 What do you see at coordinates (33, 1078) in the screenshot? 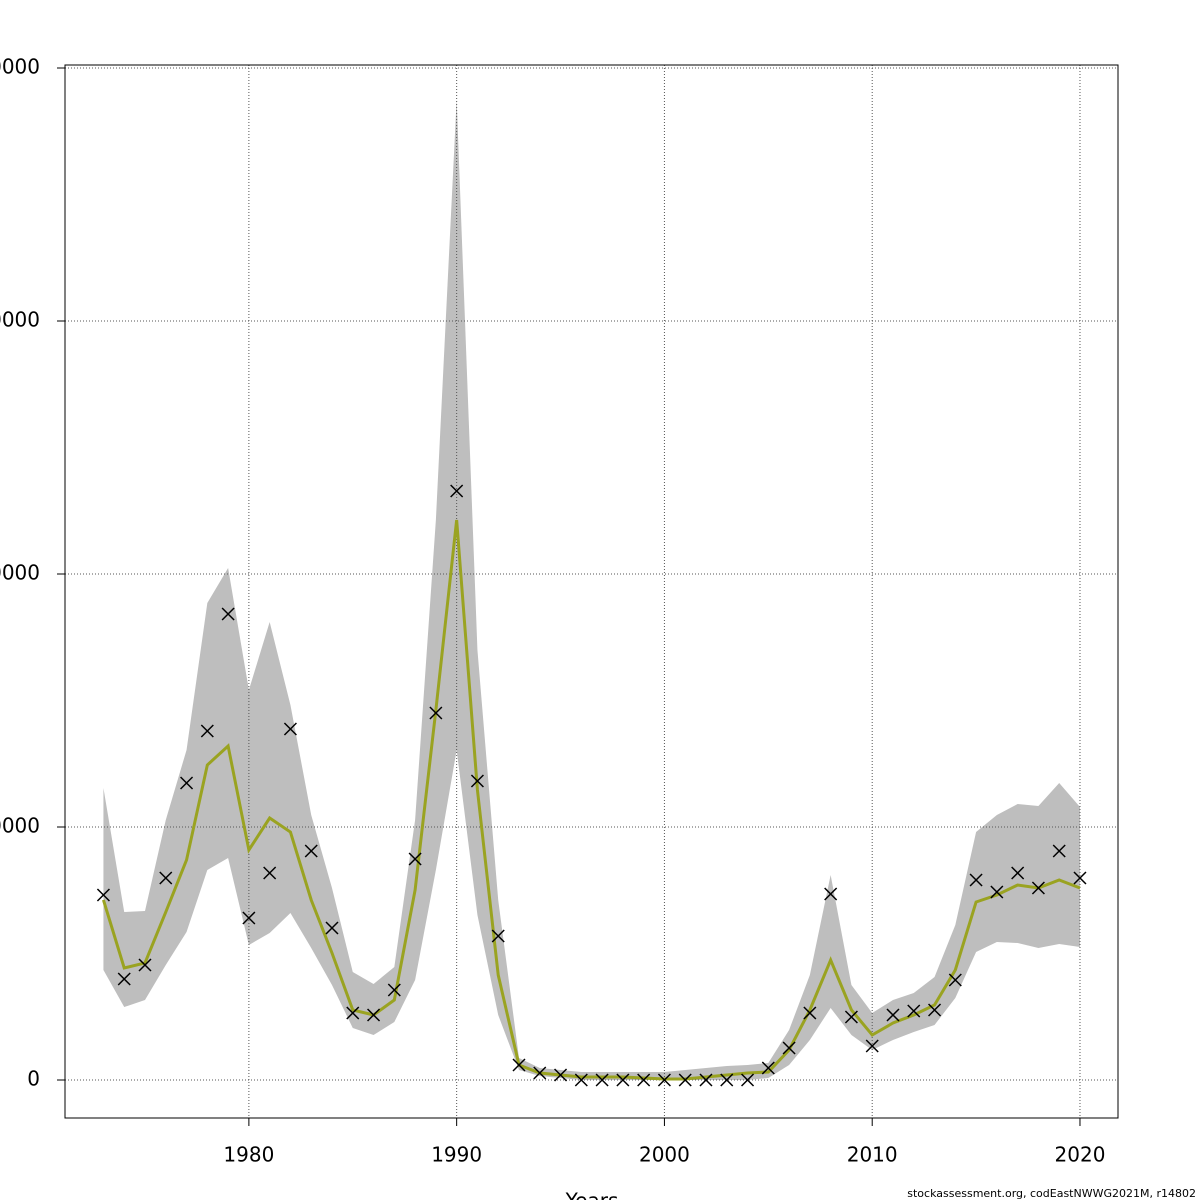
I see `y-tick-label: 0` at bounding box center [33, 1078].